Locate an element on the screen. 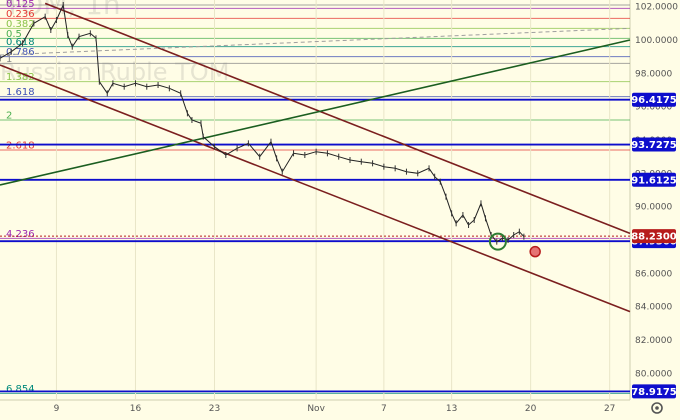 The image size is (680, 420). y-tick-label: 90.0000 is located at coordinates (653, 208).